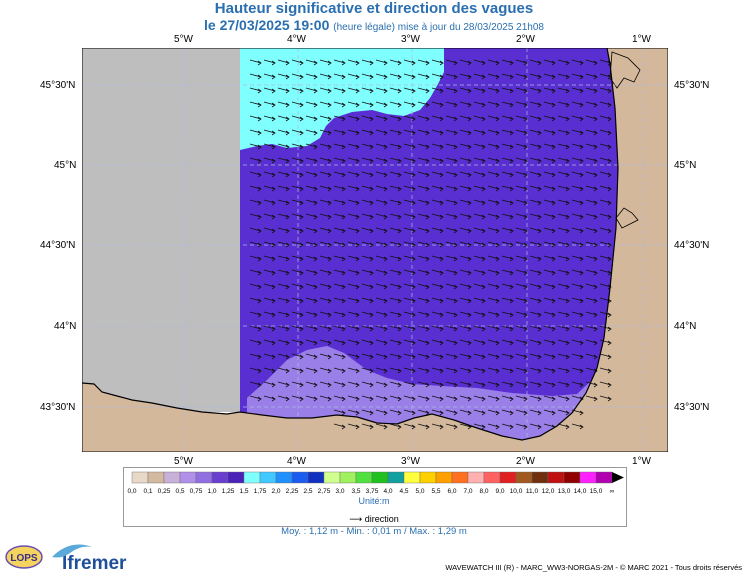  Describe the element at coordinates (292, 491) in the screenshot. I see `colorbar-label: 2,25` at that location.